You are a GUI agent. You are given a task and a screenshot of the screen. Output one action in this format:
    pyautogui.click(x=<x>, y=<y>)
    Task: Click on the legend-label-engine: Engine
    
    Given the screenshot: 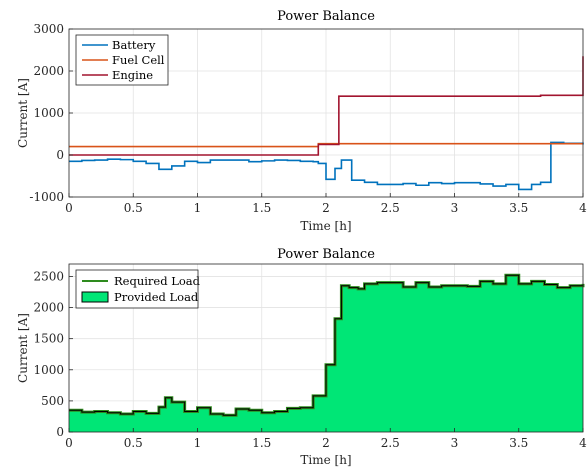 What is the action you would take?
    pyautogui.click(x=132, y=75)
    